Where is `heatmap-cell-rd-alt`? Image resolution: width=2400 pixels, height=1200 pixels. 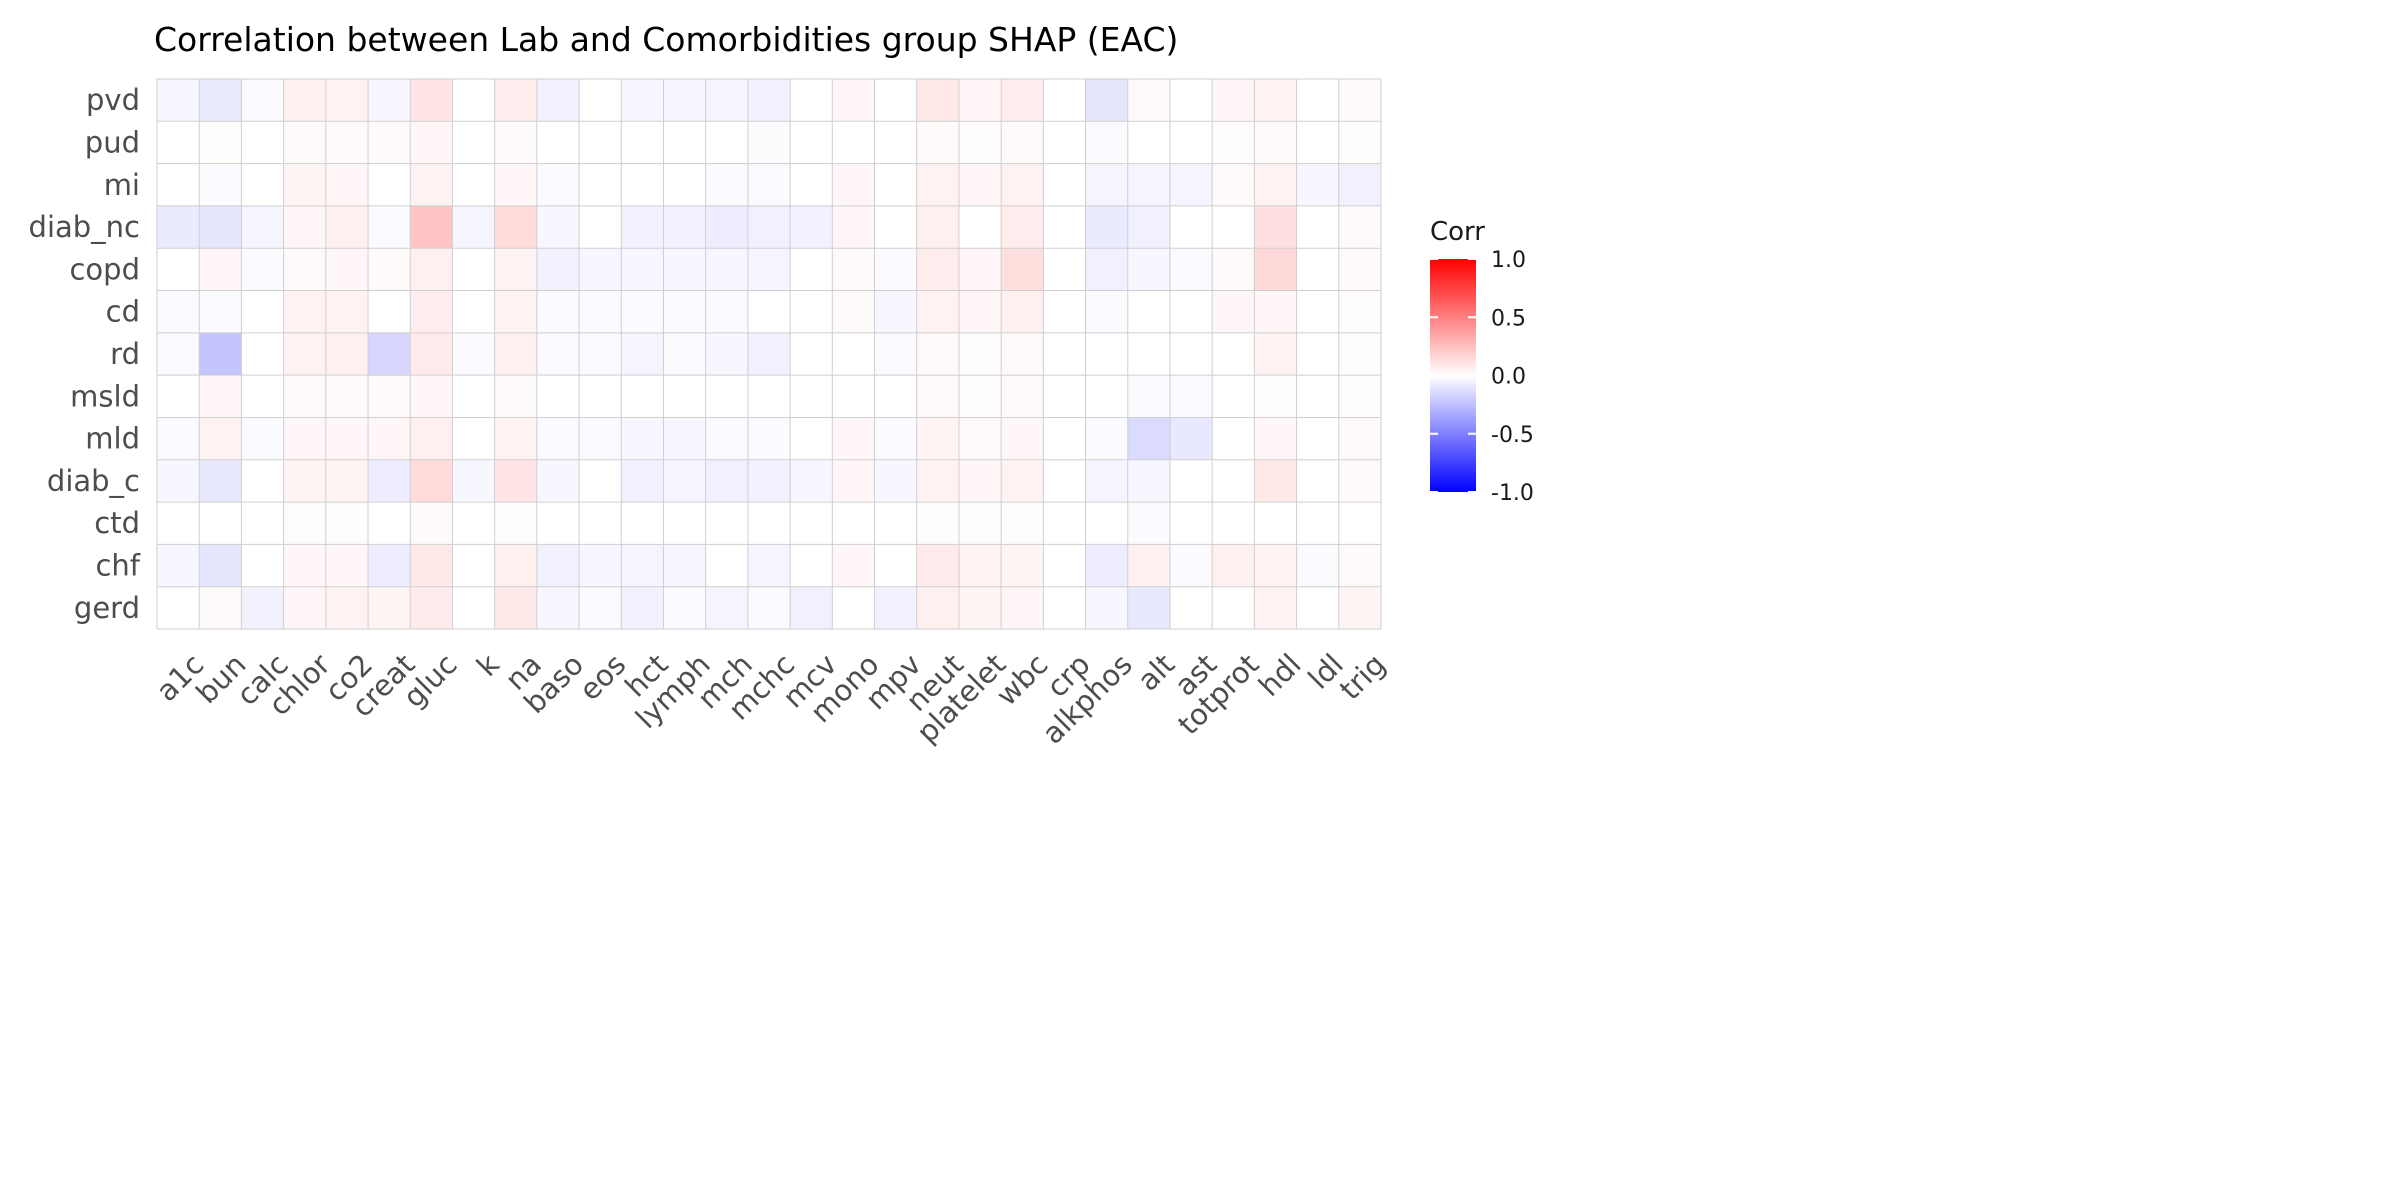 heatmap-cell-rd-alt is located at coordinates (1148, 354).